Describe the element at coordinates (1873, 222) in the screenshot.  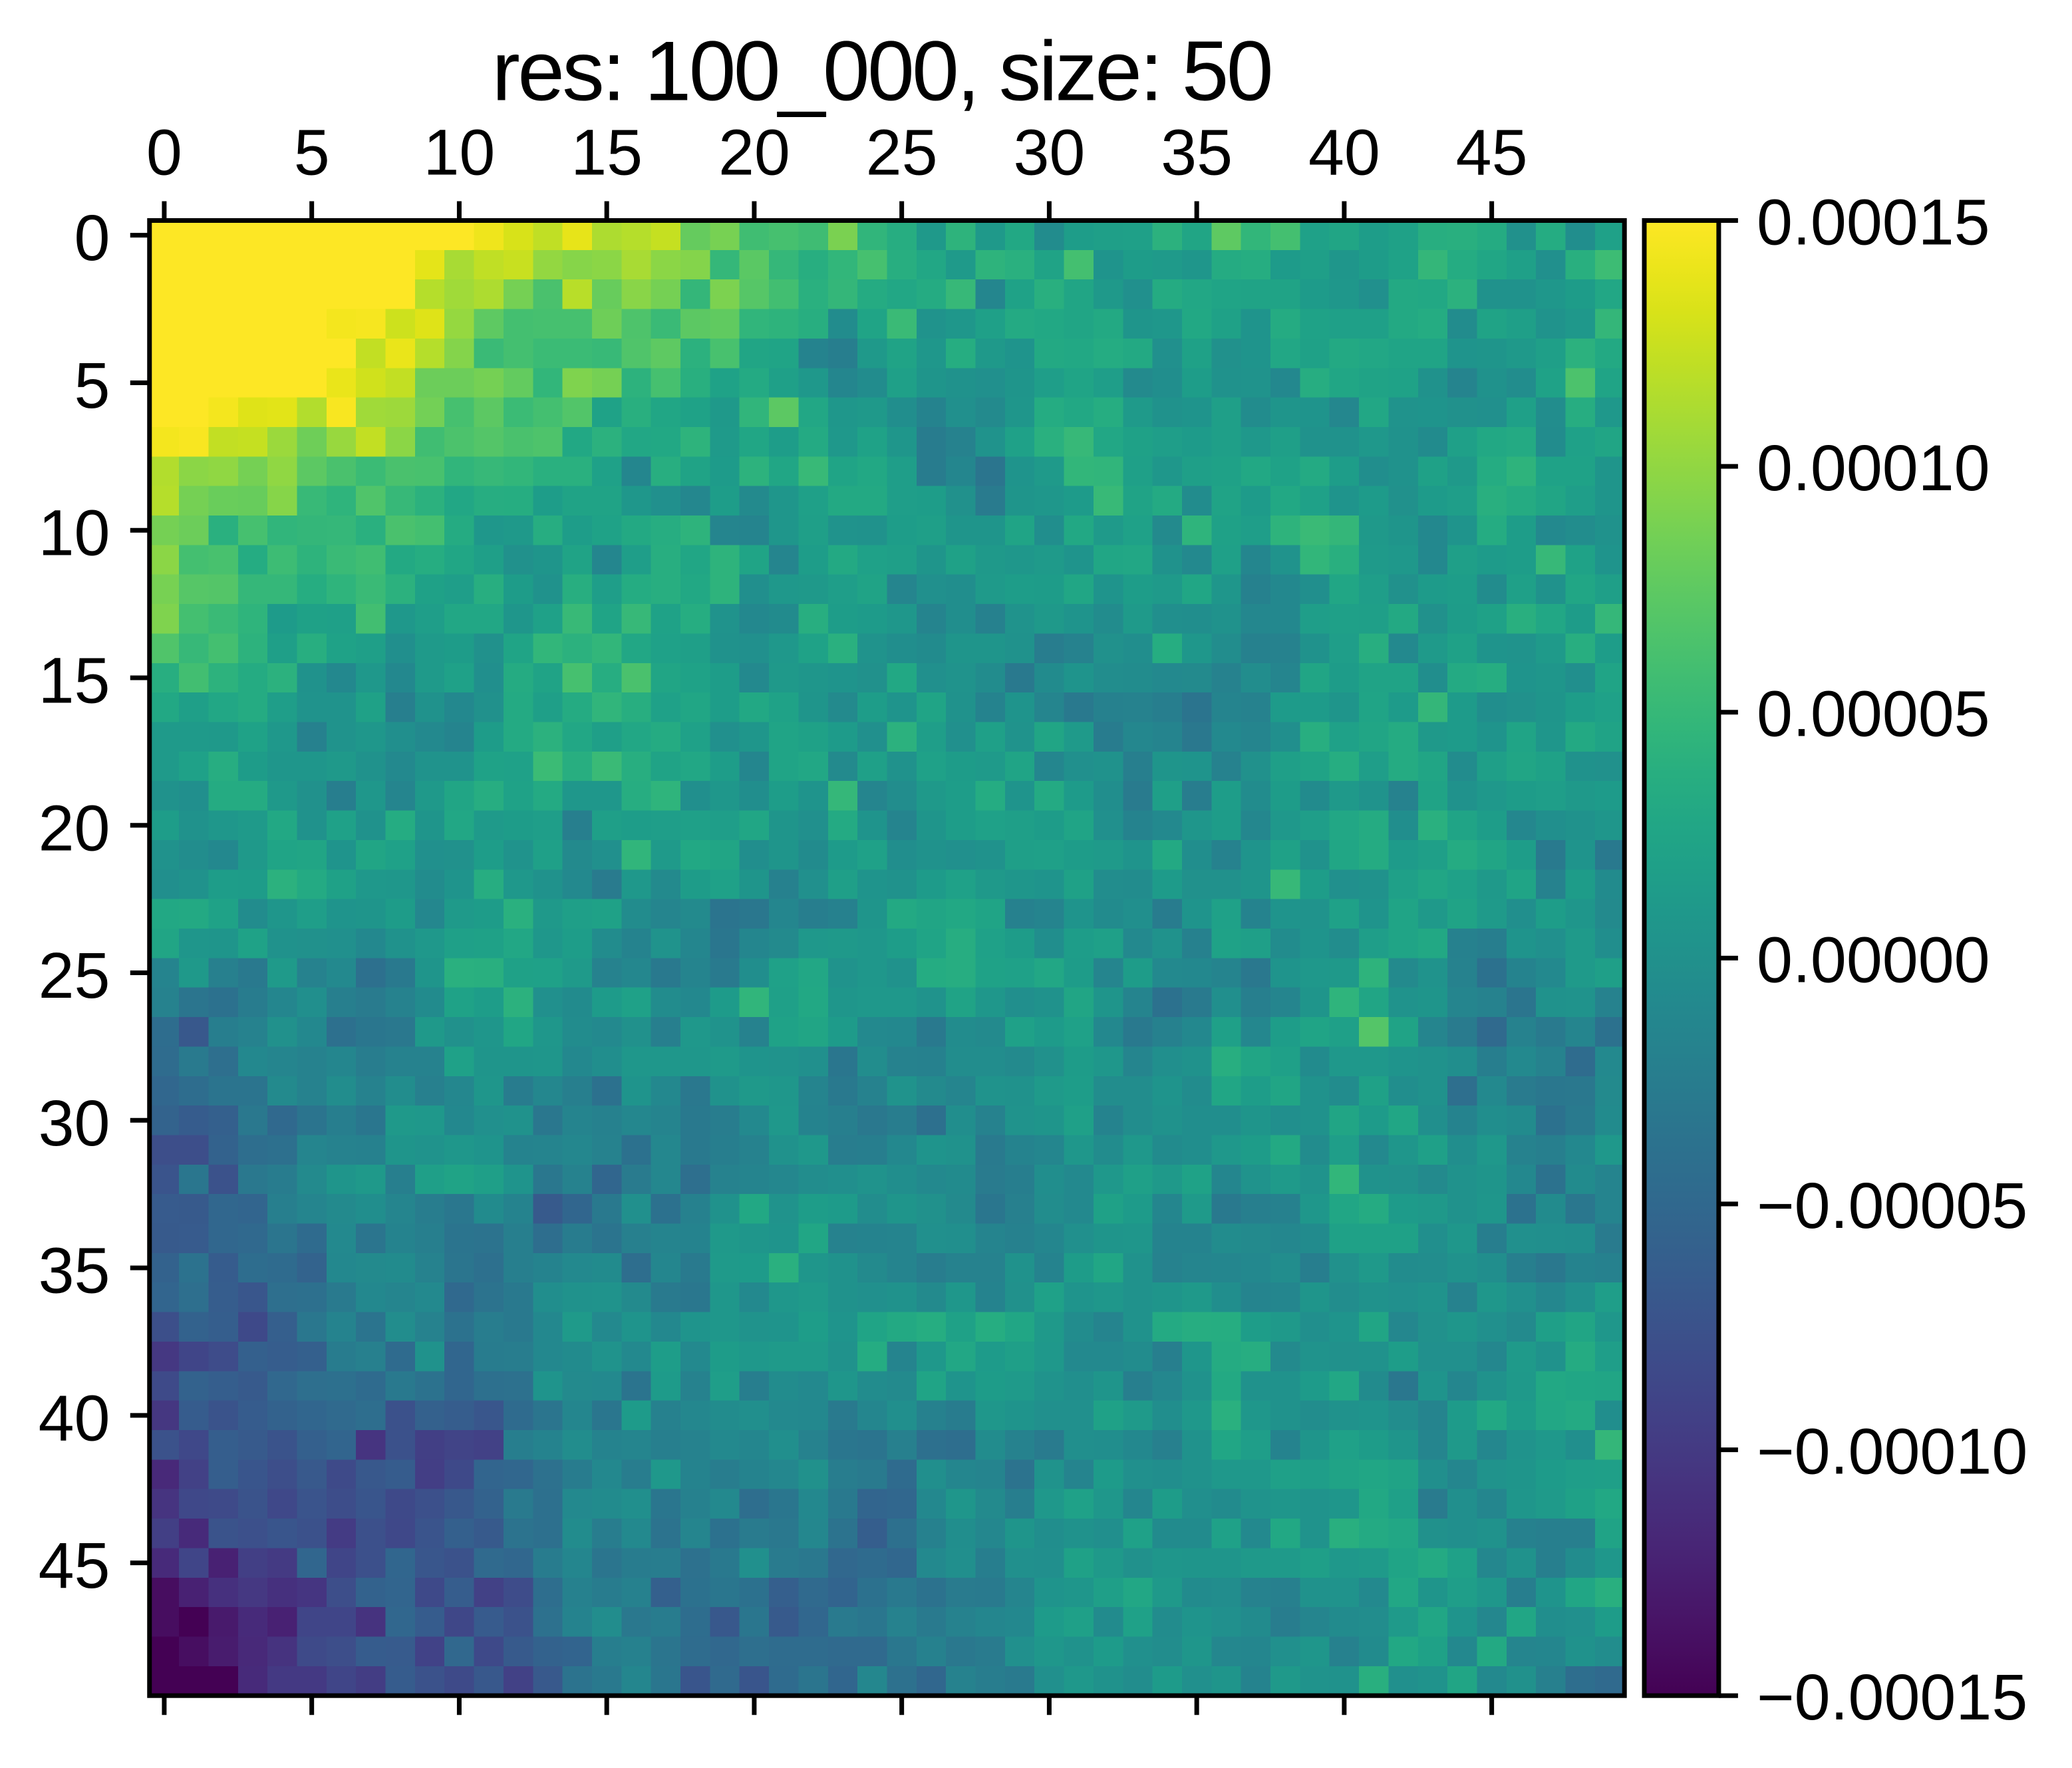
I see `svg-text: 0.00015` at that location.